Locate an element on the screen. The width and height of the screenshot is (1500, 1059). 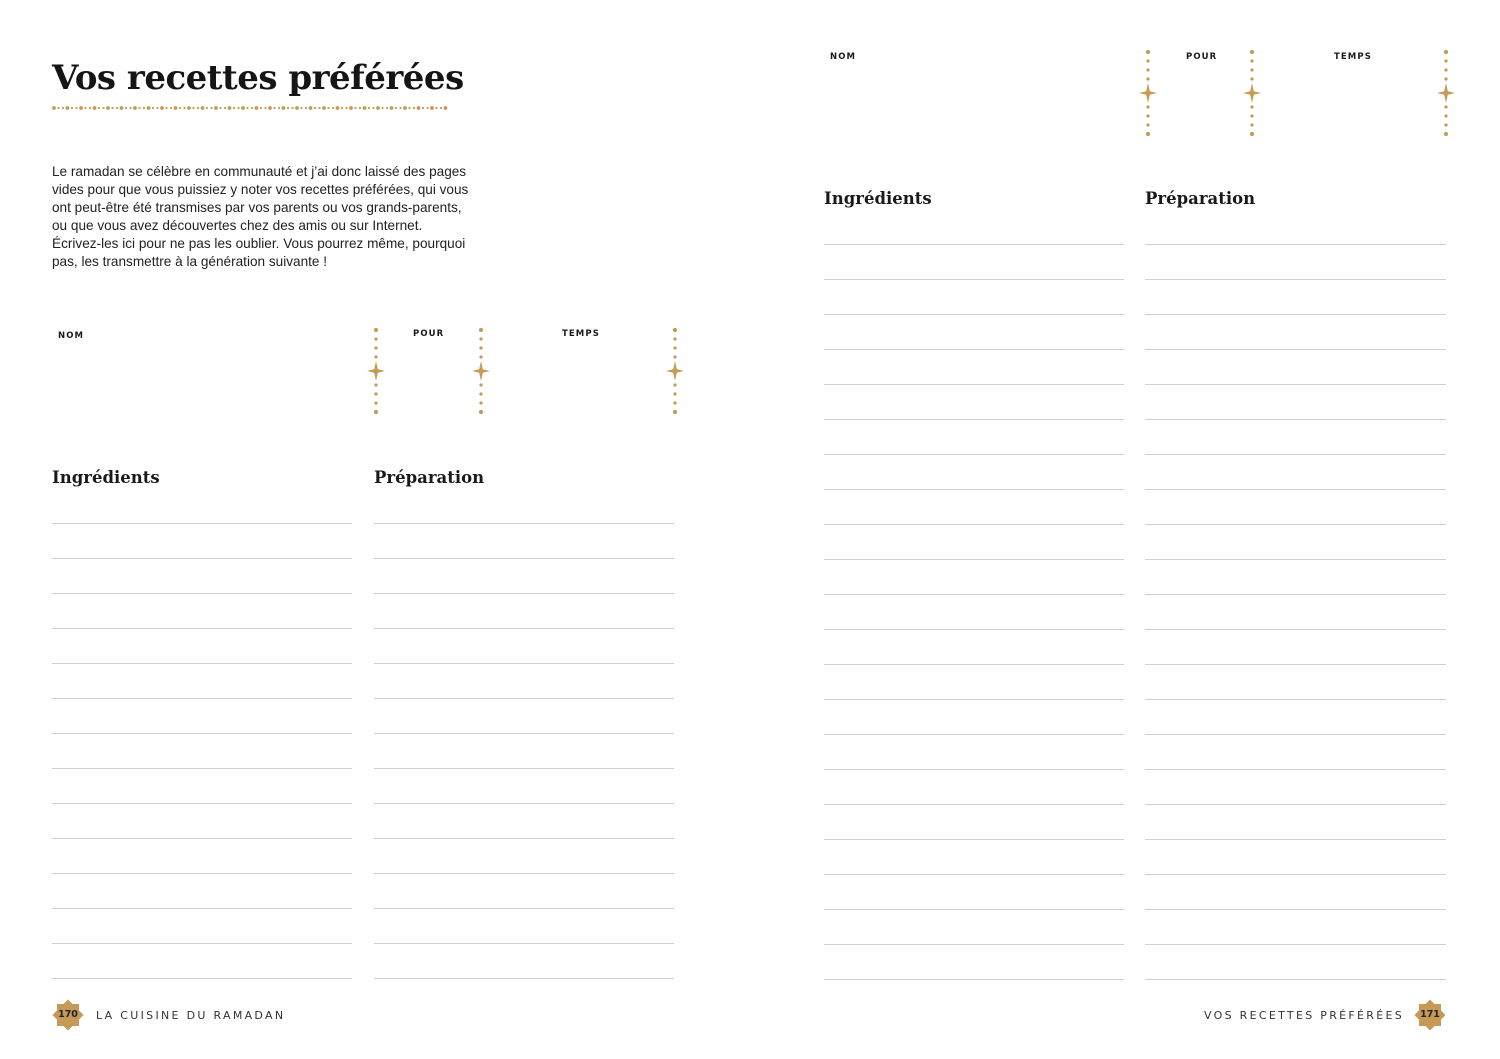
page-number: 171 is located at coordinates (1430, 1014).